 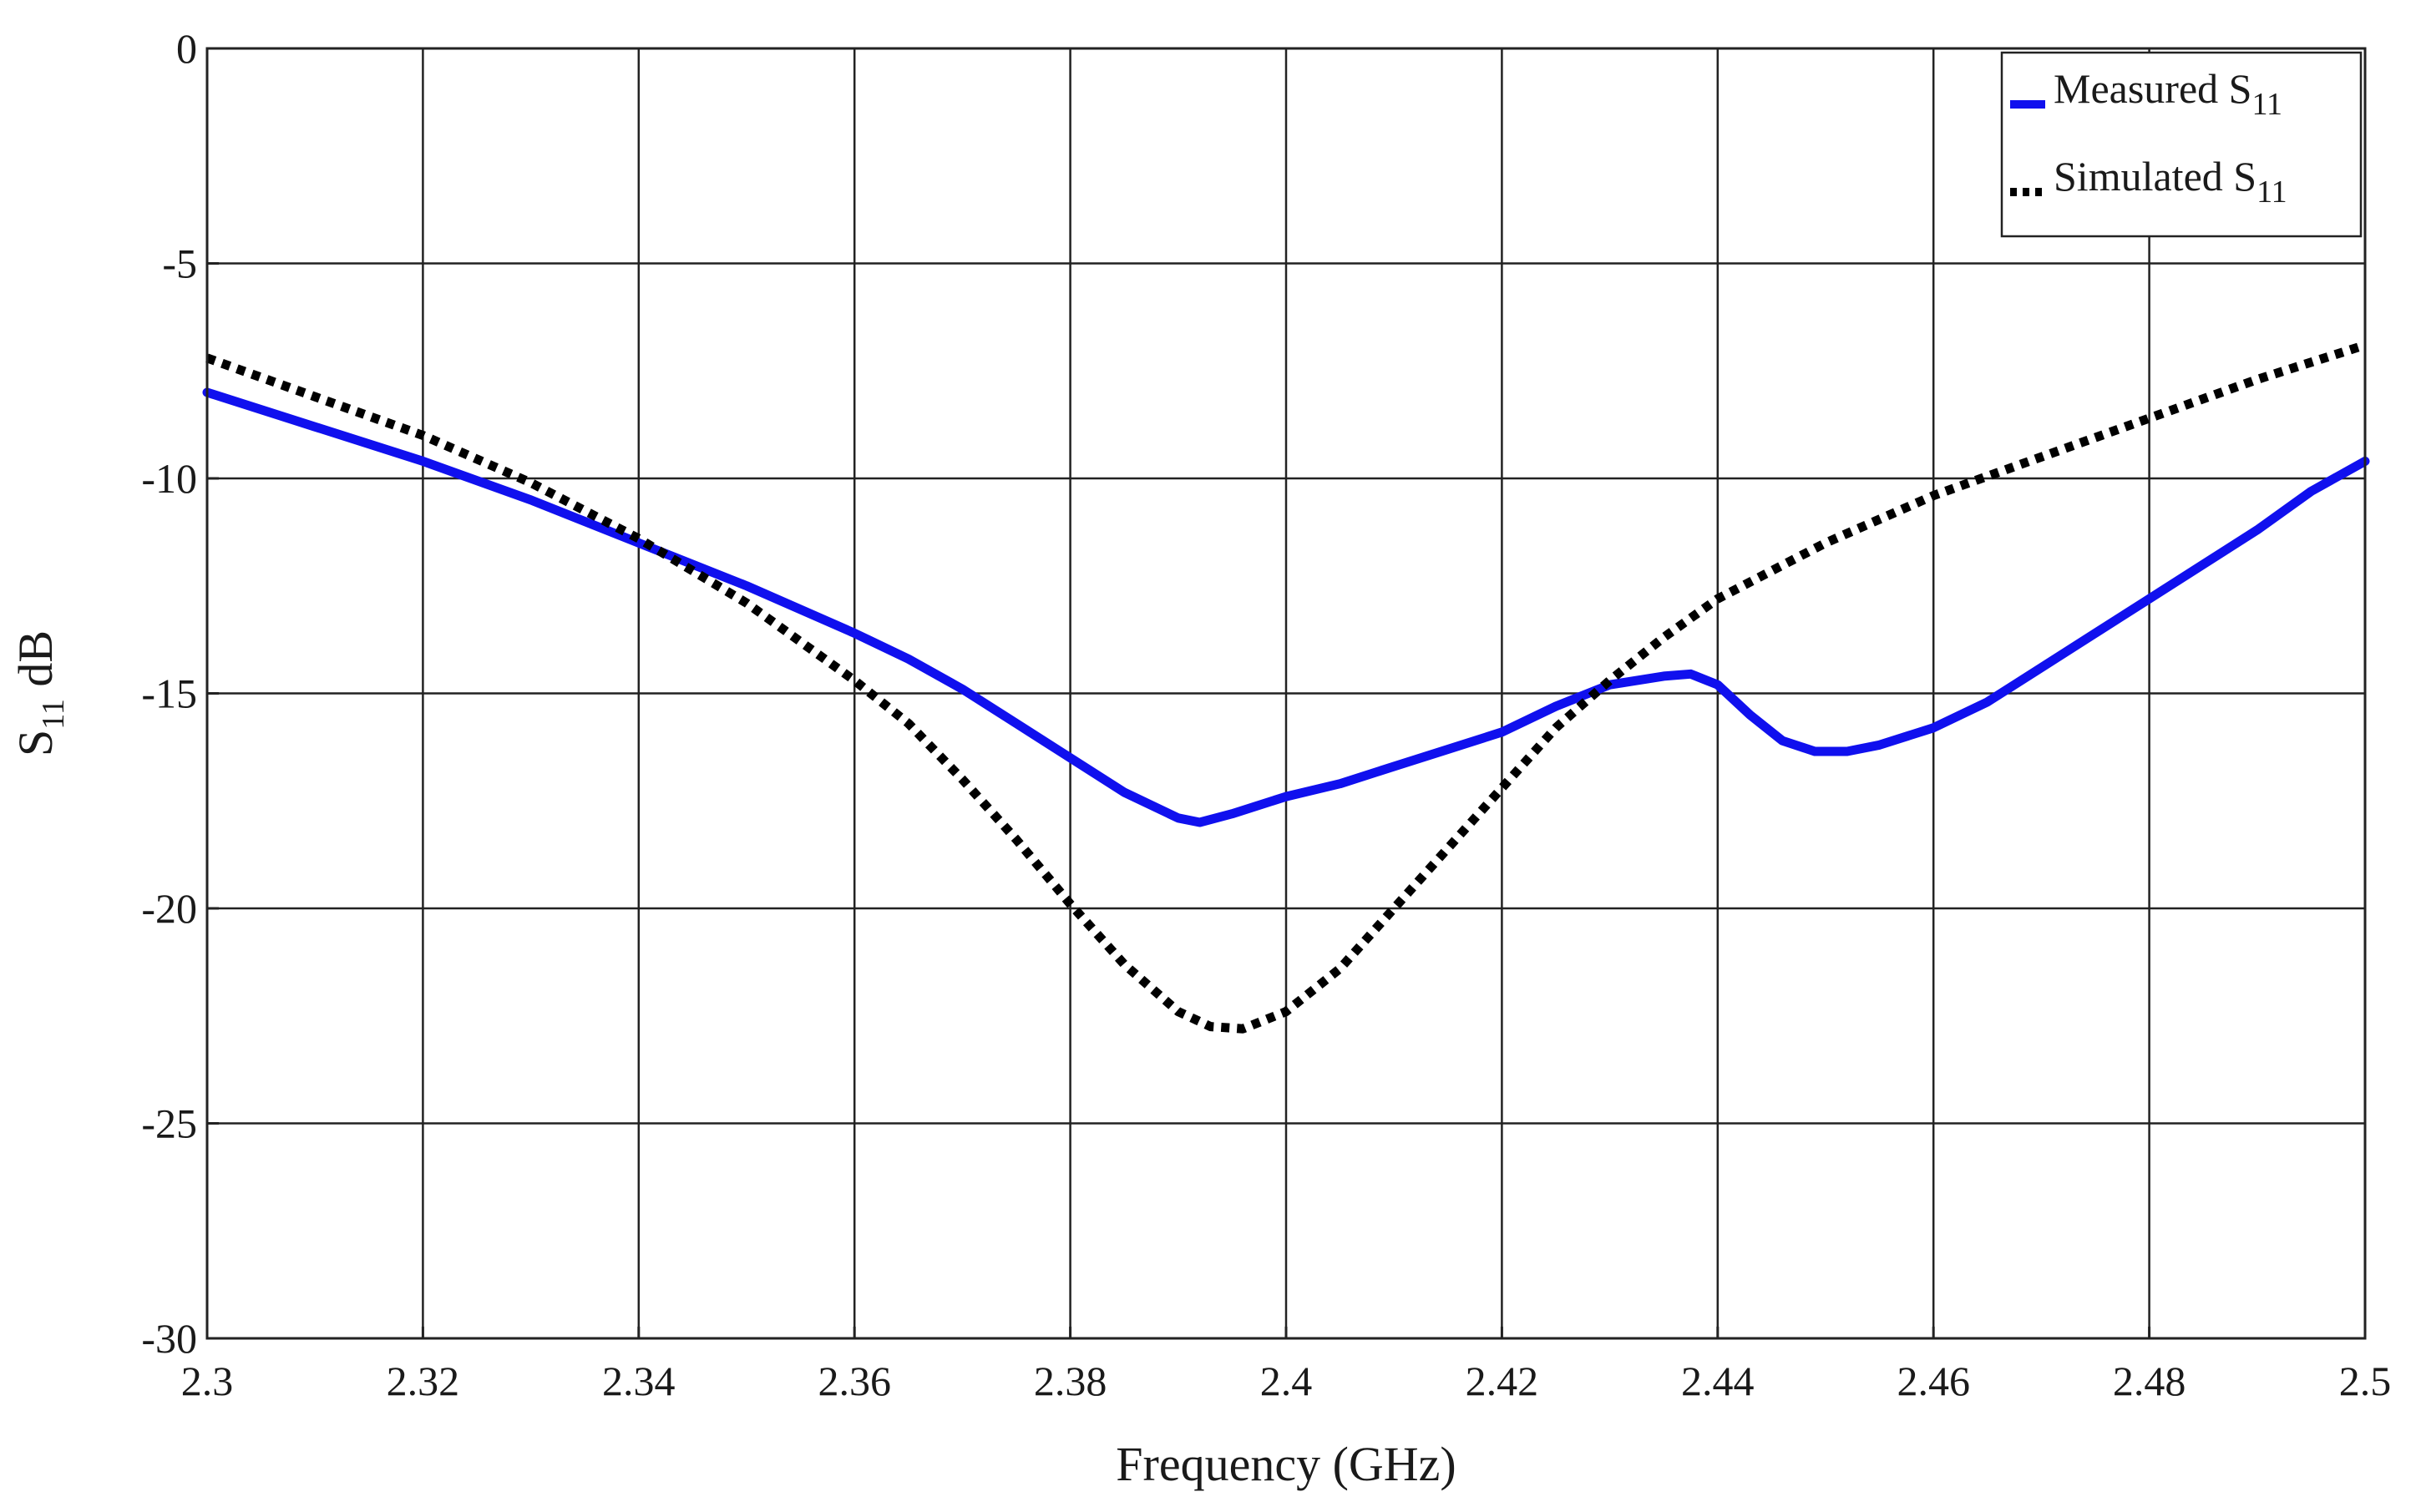 What do you see at coordinates (1934, 1381) in the screenshot?
I see `x-tick-label: 2.46` at bounding box center [1934, 1381].